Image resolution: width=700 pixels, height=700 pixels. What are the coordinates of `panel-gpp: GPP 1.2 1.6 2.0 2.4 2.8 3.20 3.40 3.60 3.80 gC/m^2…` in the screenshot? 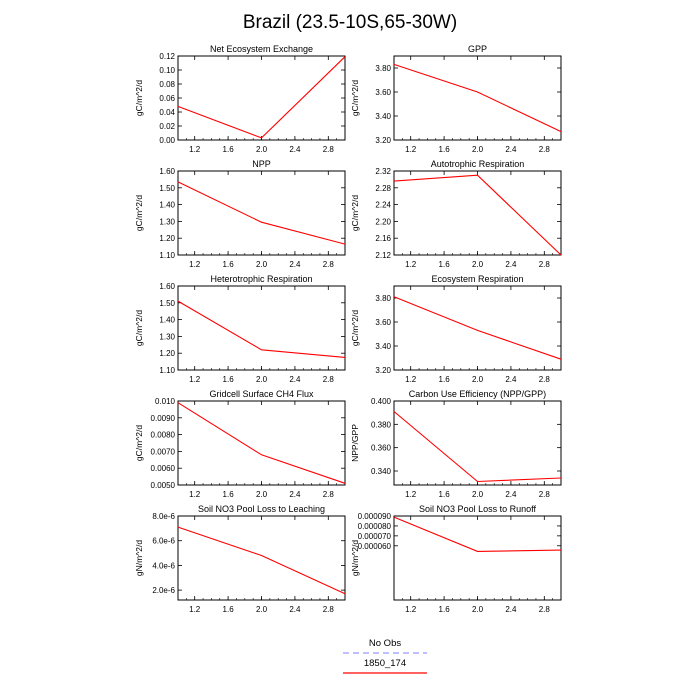 It's located at (456, 99).